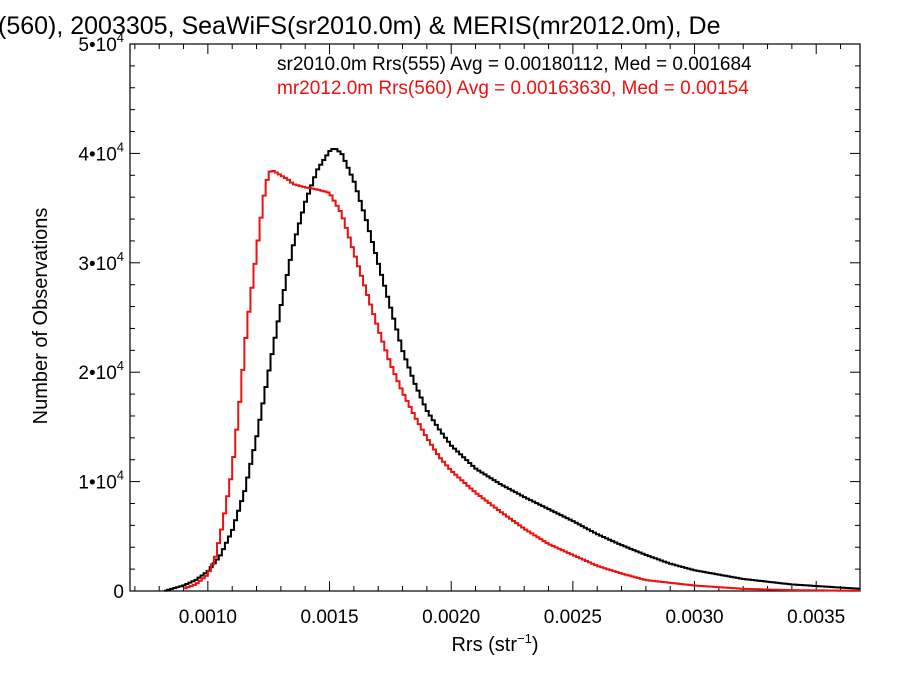 This screenshot has width=900, height=675. What do you see at coordinates (329, 617) in the screenshot?
I see `x-tick-label: 0.0015` at bounding box center [329, 617].